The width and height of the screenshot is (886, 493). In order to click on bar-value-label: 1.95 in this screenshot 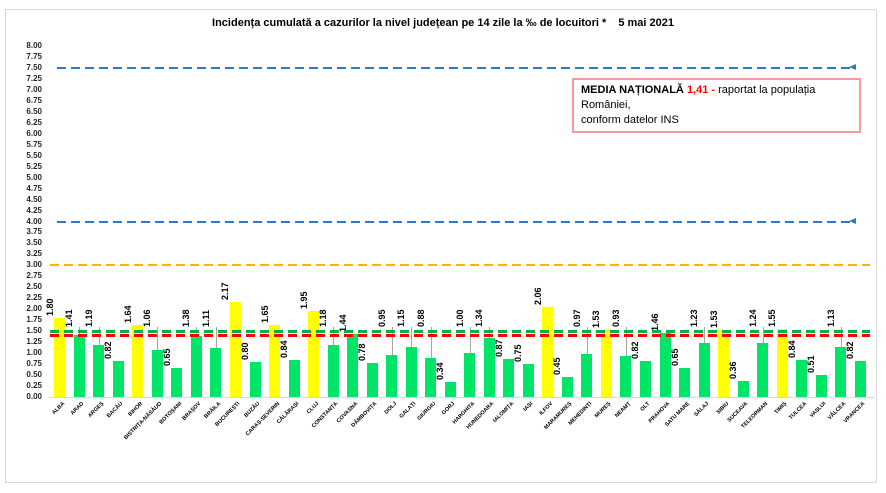, I will do `click(303, 300)`.